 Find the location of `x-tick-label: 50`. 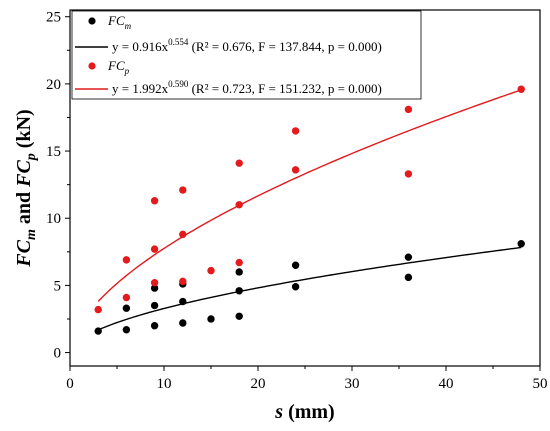

x-tick-label: 50 is located at coordinates (540, 384).